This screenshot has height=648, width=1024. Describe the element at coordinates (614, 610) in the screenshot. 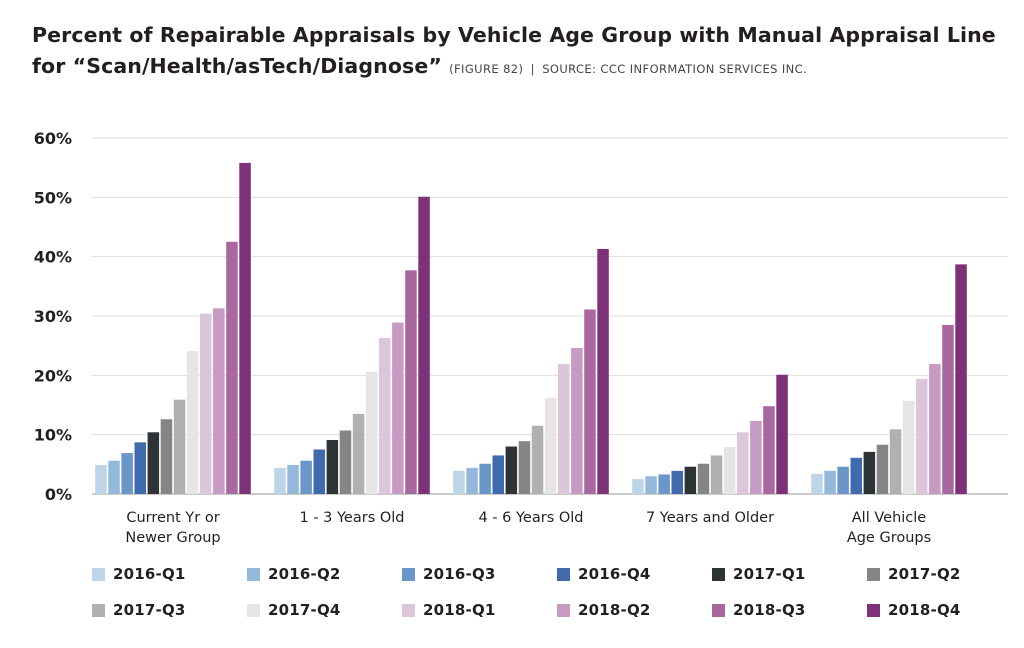

I see `legend-label: 2018-Q2` at that location.